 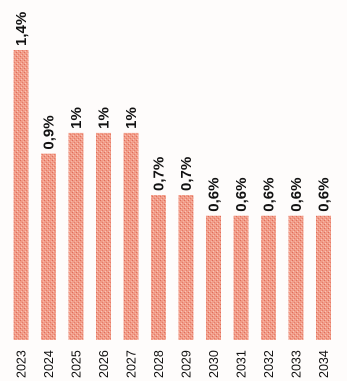 What do you see at coordinates (269, 364) in the screenshot?
I see `year-label-2032: 2032` at bounding box center [269, 364].